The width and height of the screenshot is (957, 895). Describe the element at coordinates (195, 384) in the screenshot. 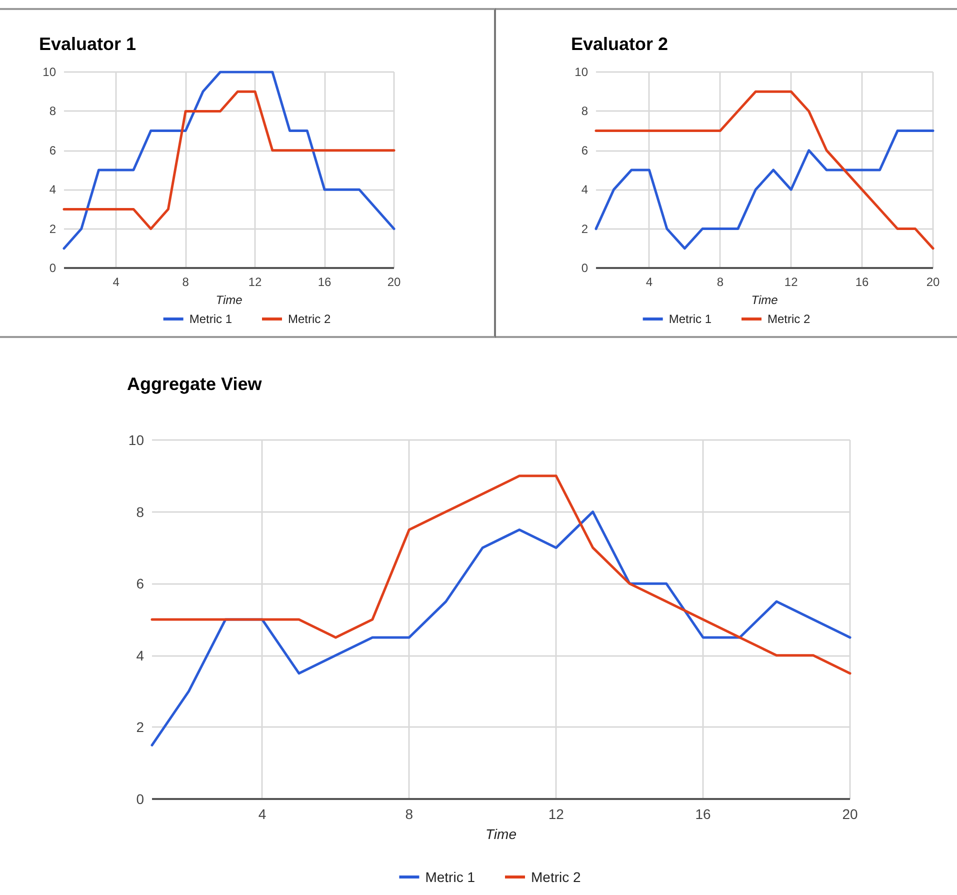

I see `chart-title: Aggregate View` at that location.